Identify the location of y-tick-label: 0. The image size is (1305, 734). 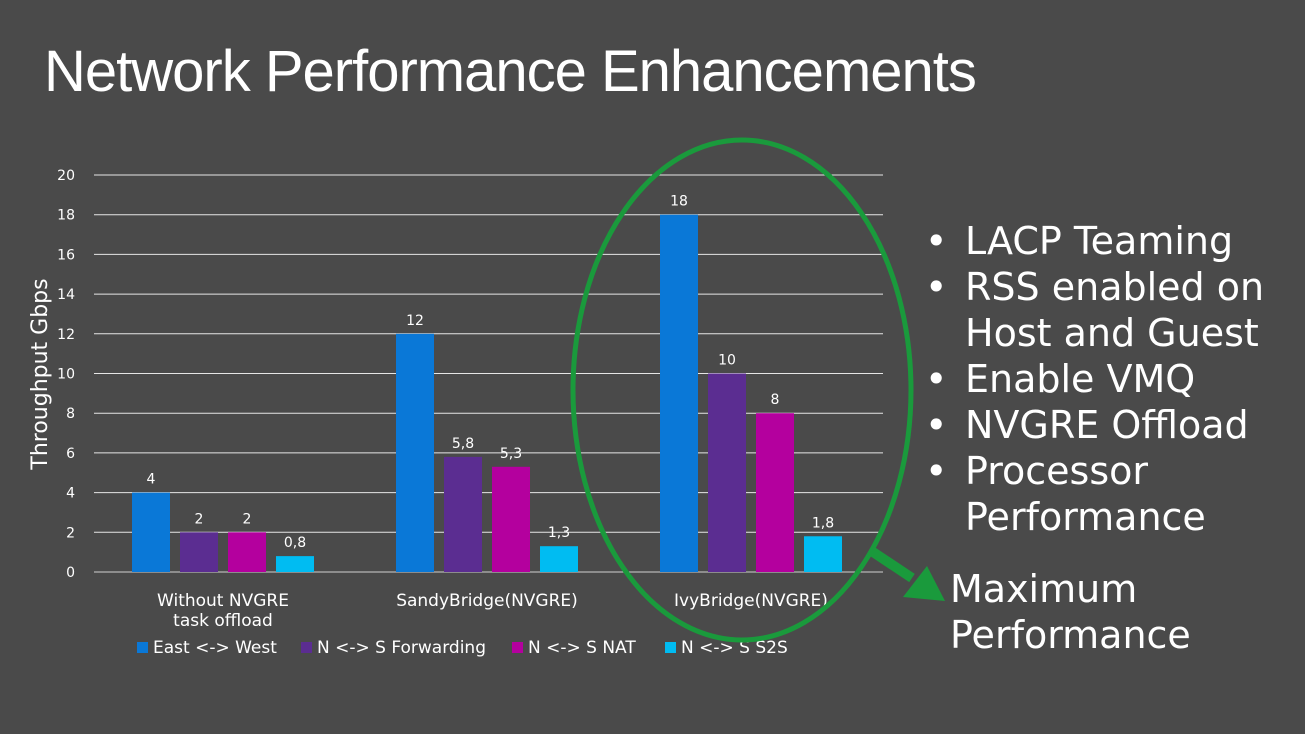
(70, 573).